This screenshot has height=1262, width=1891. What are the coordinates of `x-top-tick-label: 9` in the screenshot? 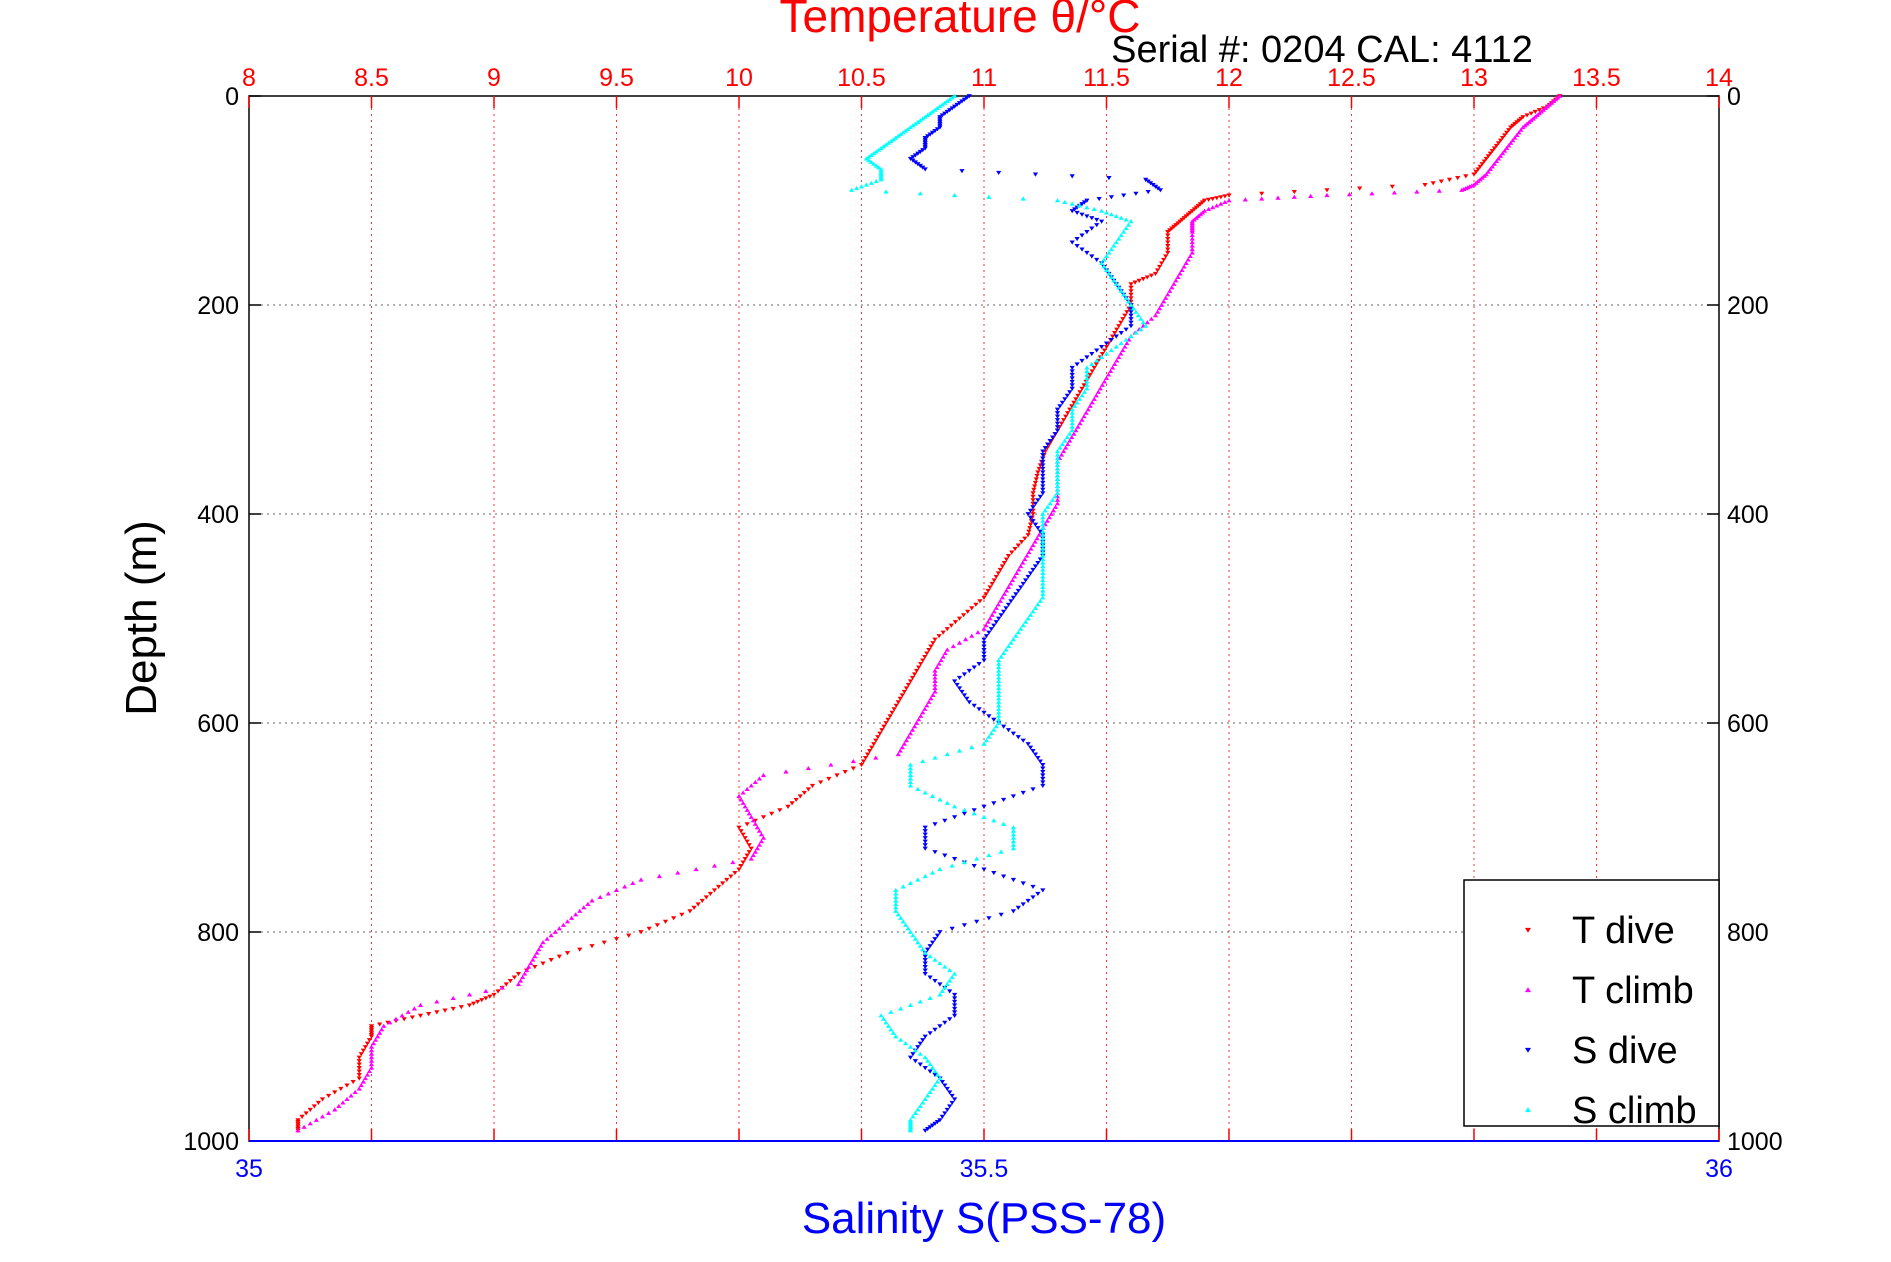 It's located at (494, 78).